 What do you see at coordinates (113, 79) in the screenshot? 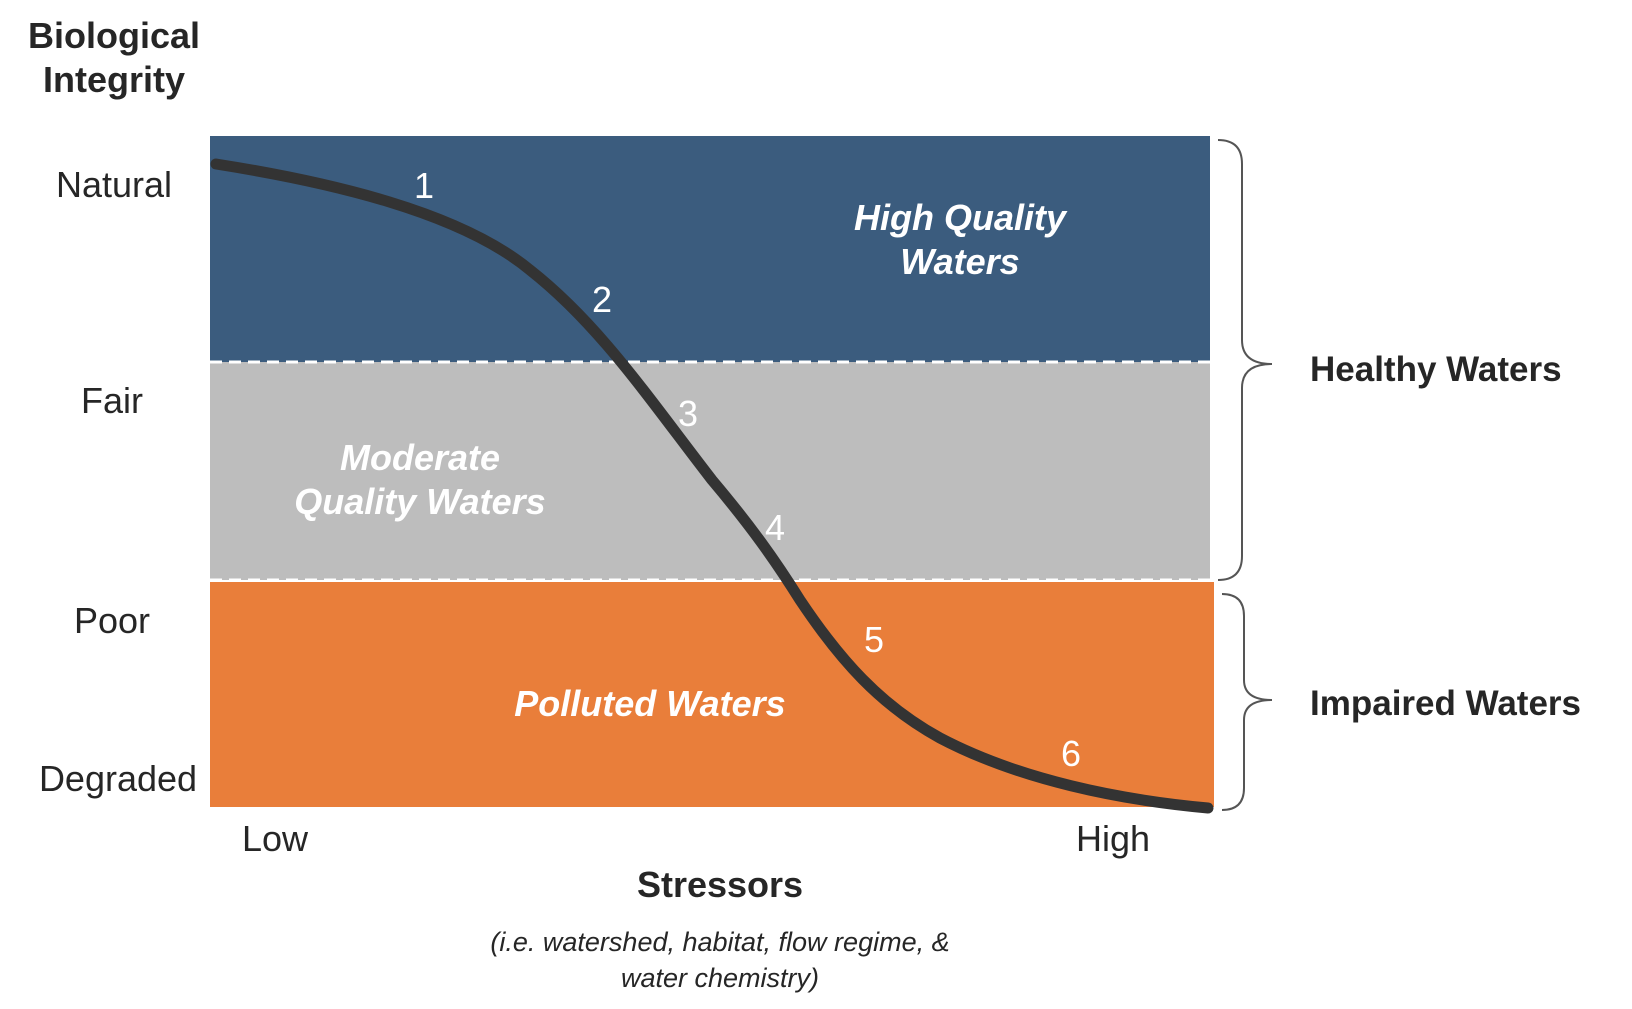
I see `y-axis-title-line2: Integrity` at bounding box center [113, 79].